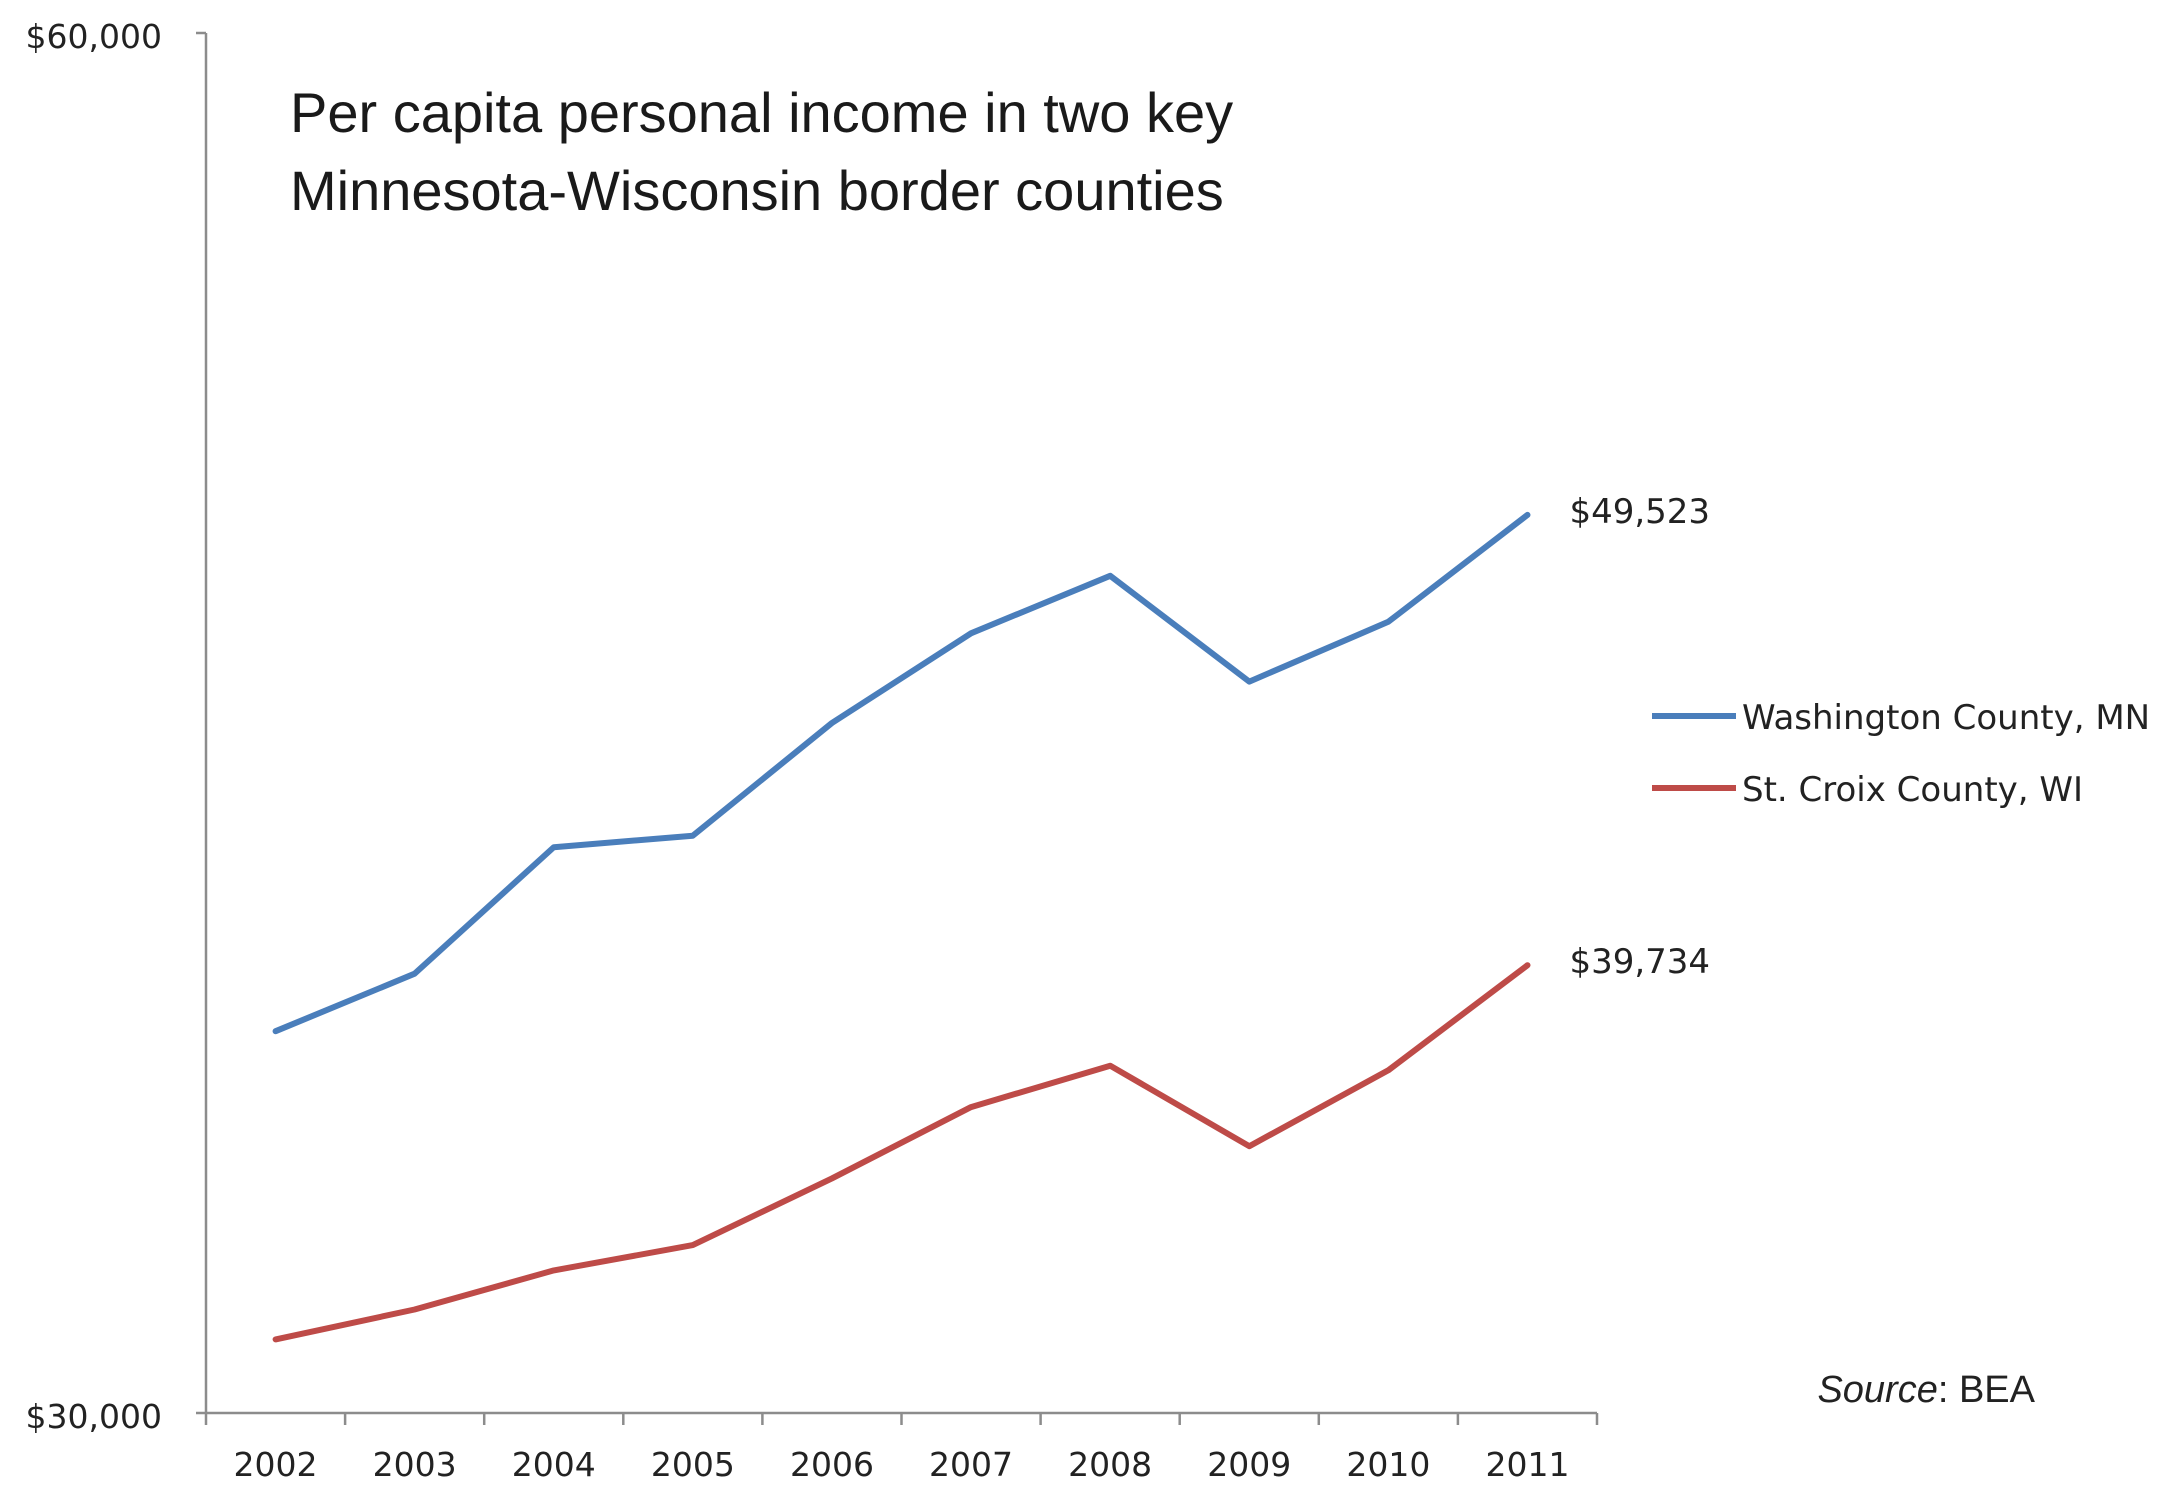  What do you see at coordinates (1639, 737) in the screenshot?
I see `end-value-labels: $49,523 $39,734` at bounding box center [1639, 737].